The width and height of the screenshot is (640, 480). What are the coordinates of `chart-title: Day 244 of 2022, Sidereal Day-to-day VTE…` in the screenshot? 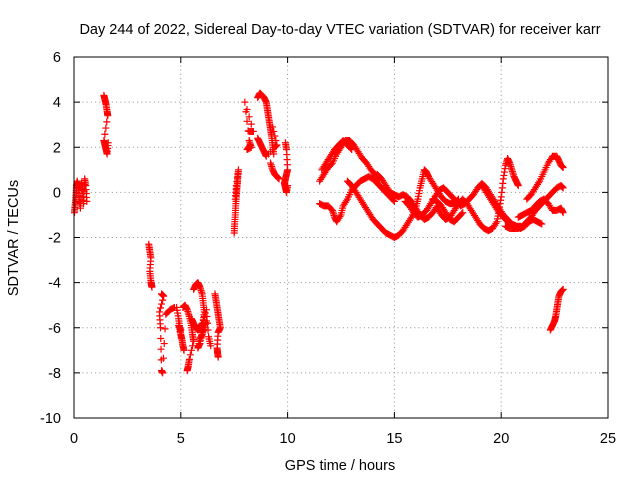 It's located at (339, 30).